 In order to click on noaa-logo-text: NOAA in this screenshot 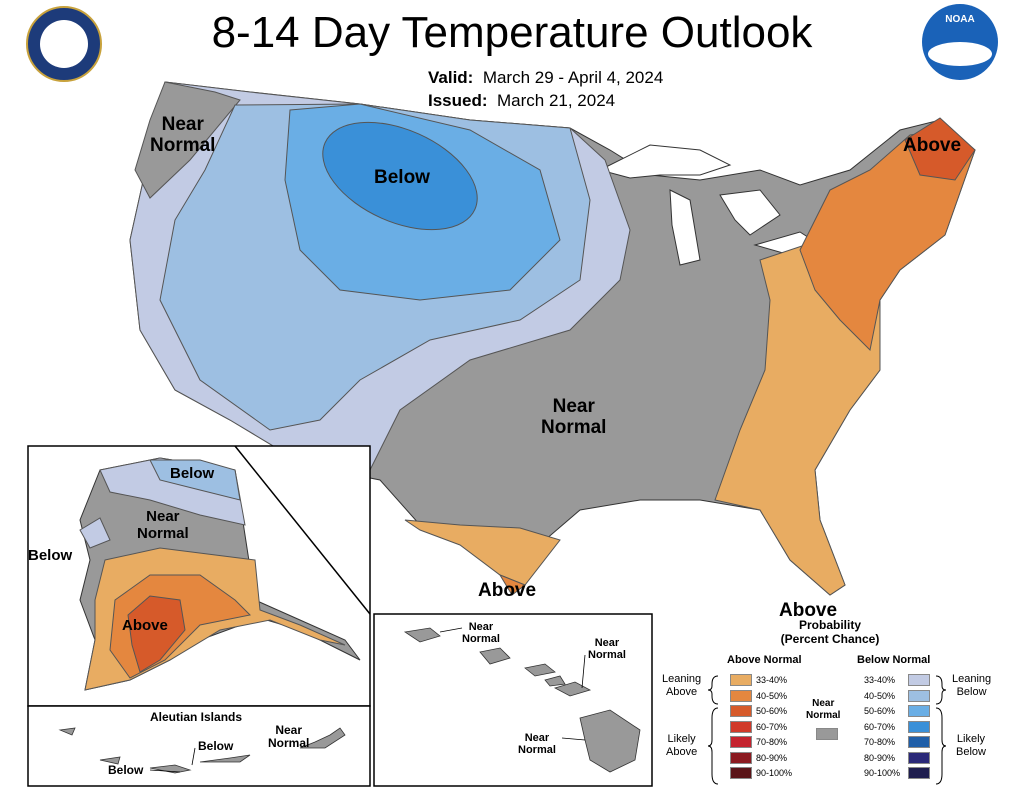, I will do `click(960, 19)`.